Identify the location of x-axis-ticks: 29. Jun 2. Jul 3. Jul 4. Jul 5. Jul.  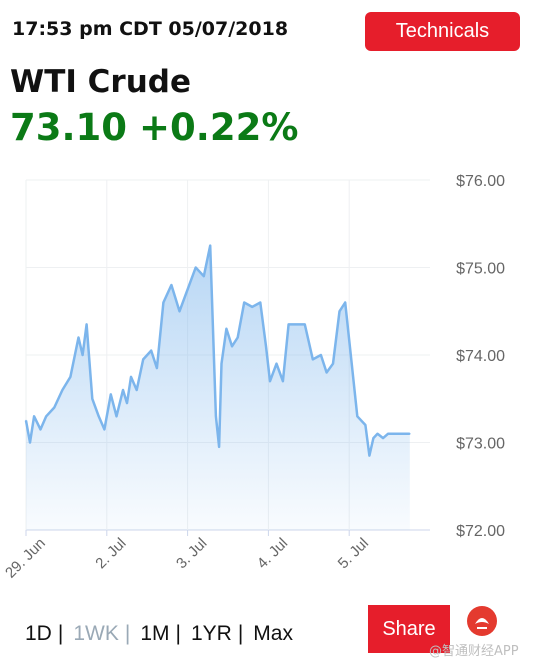
(187, 558).